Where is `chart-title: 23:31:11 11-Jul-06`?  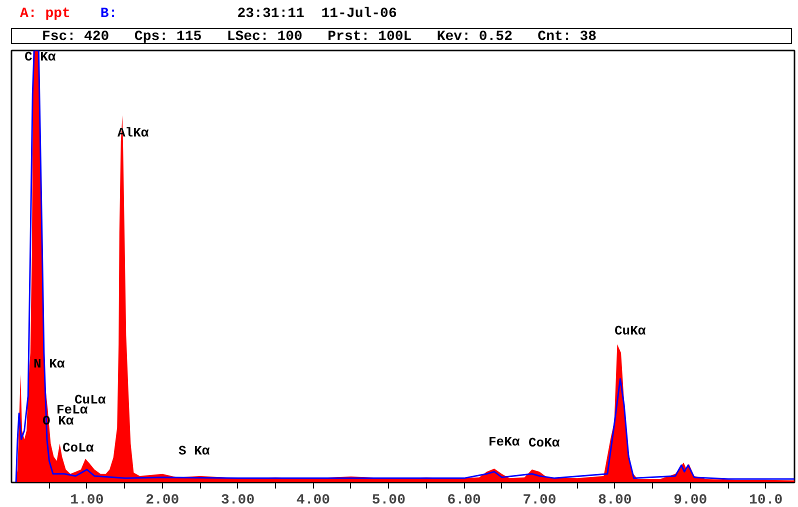 chart-title: 23:31:11 11-Jul-06 is located at coordinates (317, 14).